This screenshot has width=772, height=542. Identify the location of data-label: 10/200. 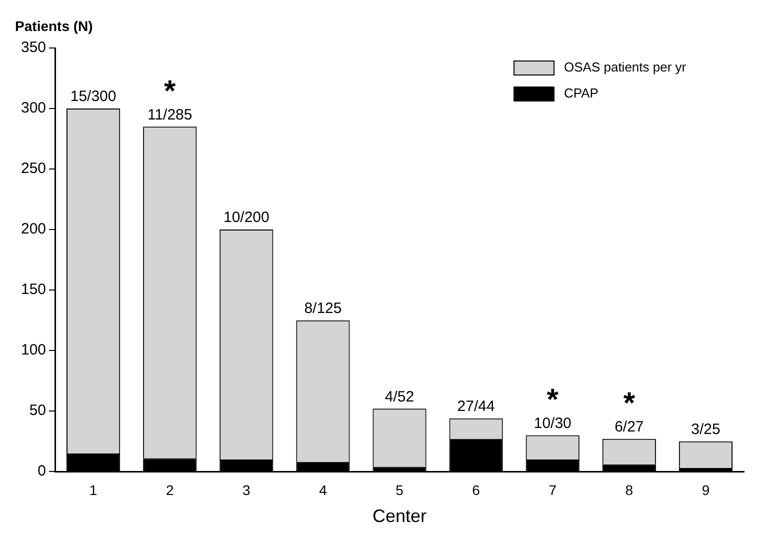
(246, 217).